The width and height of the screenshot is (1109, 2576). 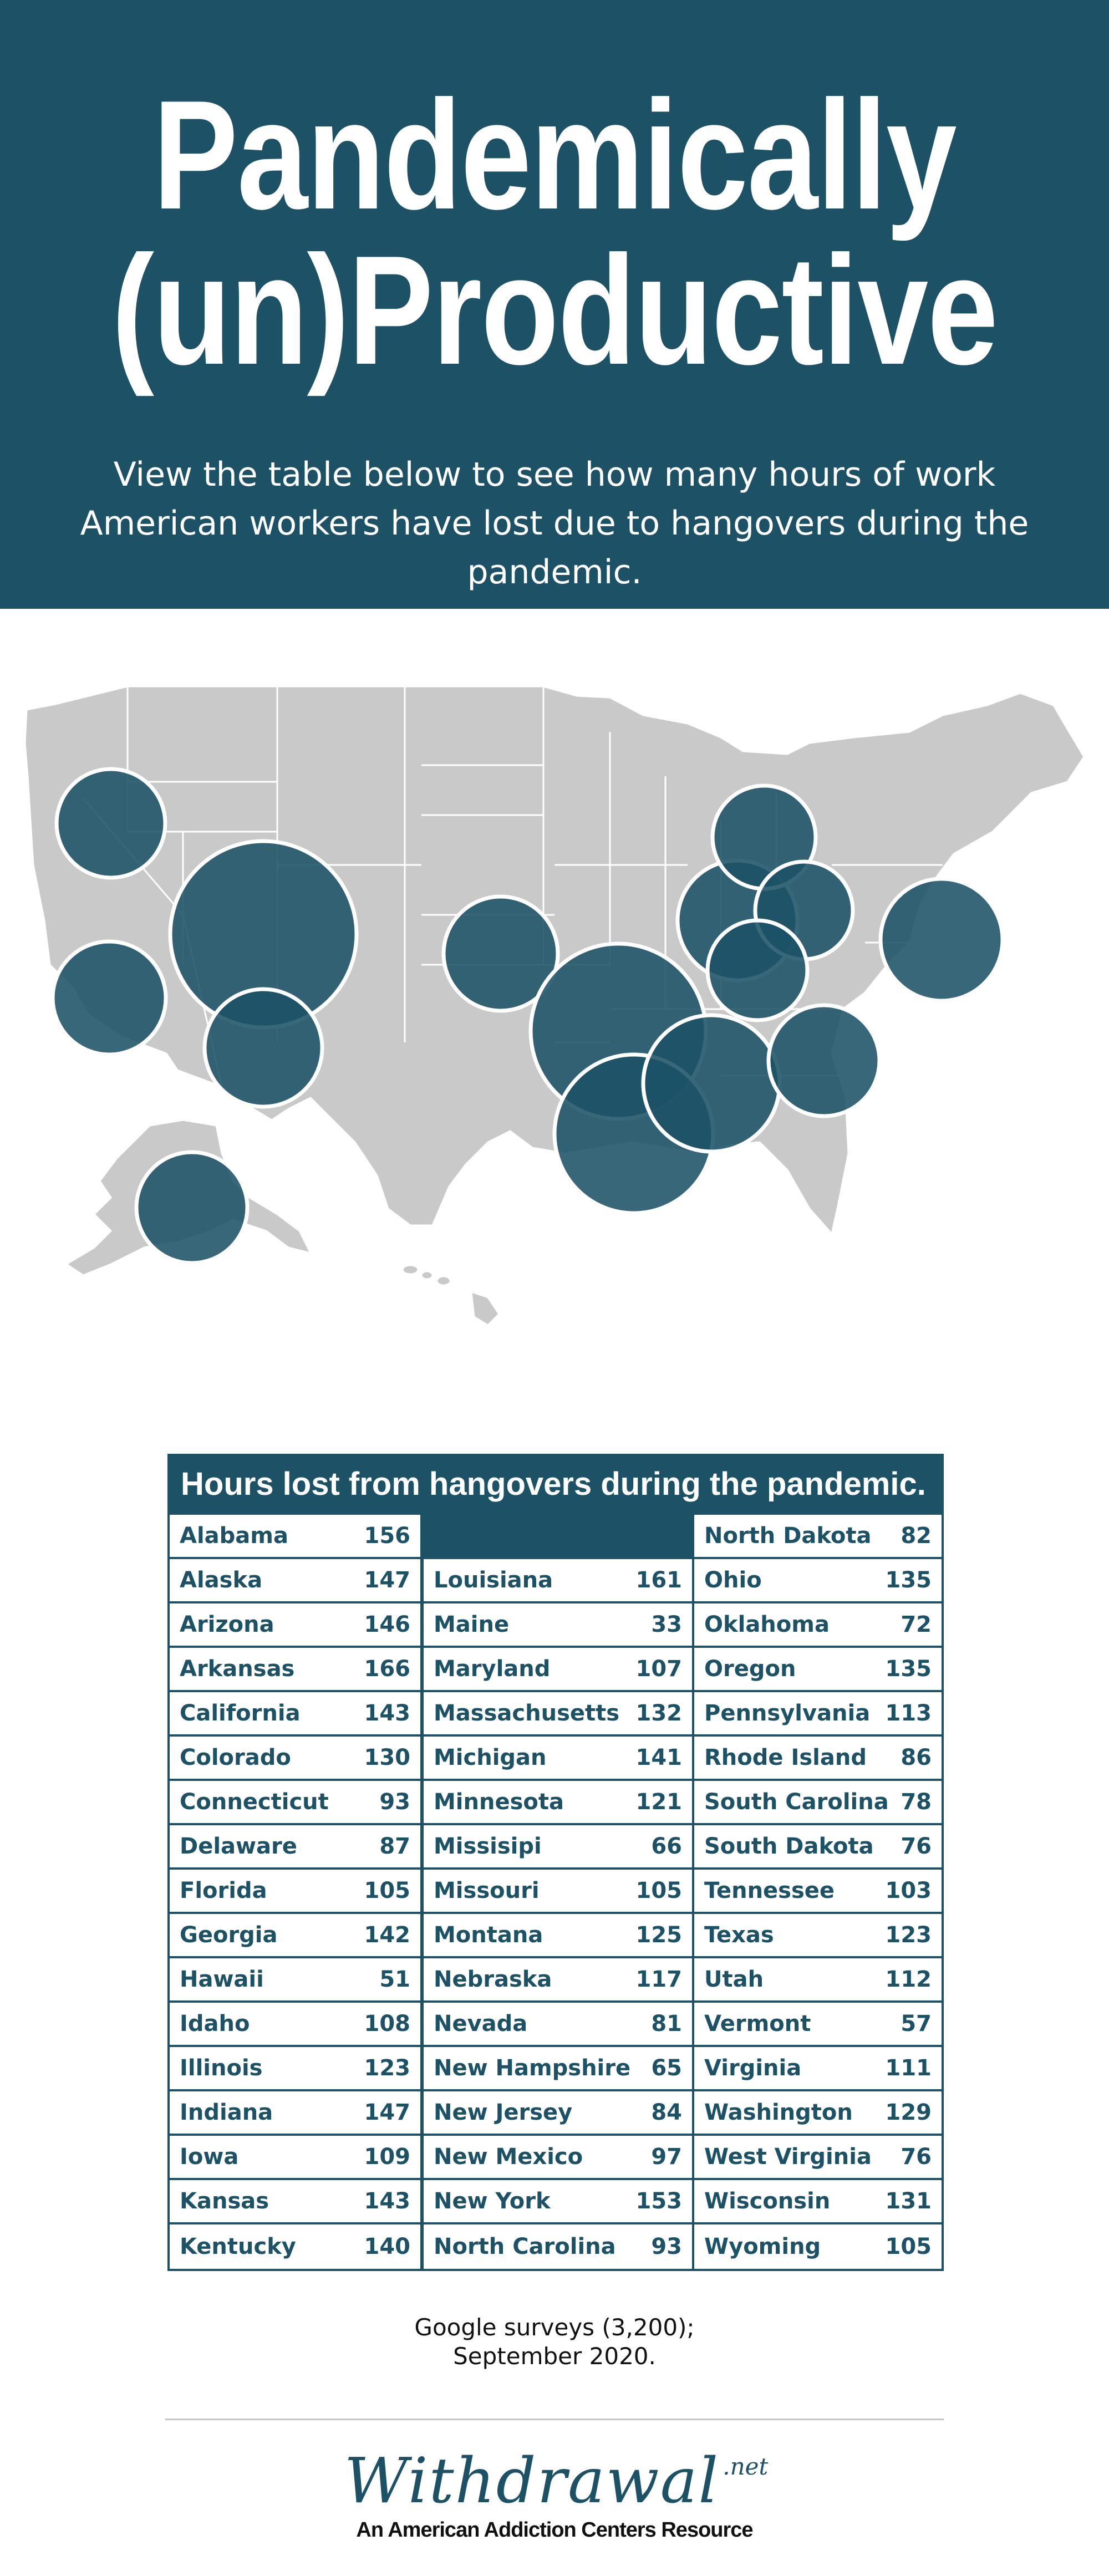 I want to click on table-row: Kansas 143, so click(x=295, y=2202).